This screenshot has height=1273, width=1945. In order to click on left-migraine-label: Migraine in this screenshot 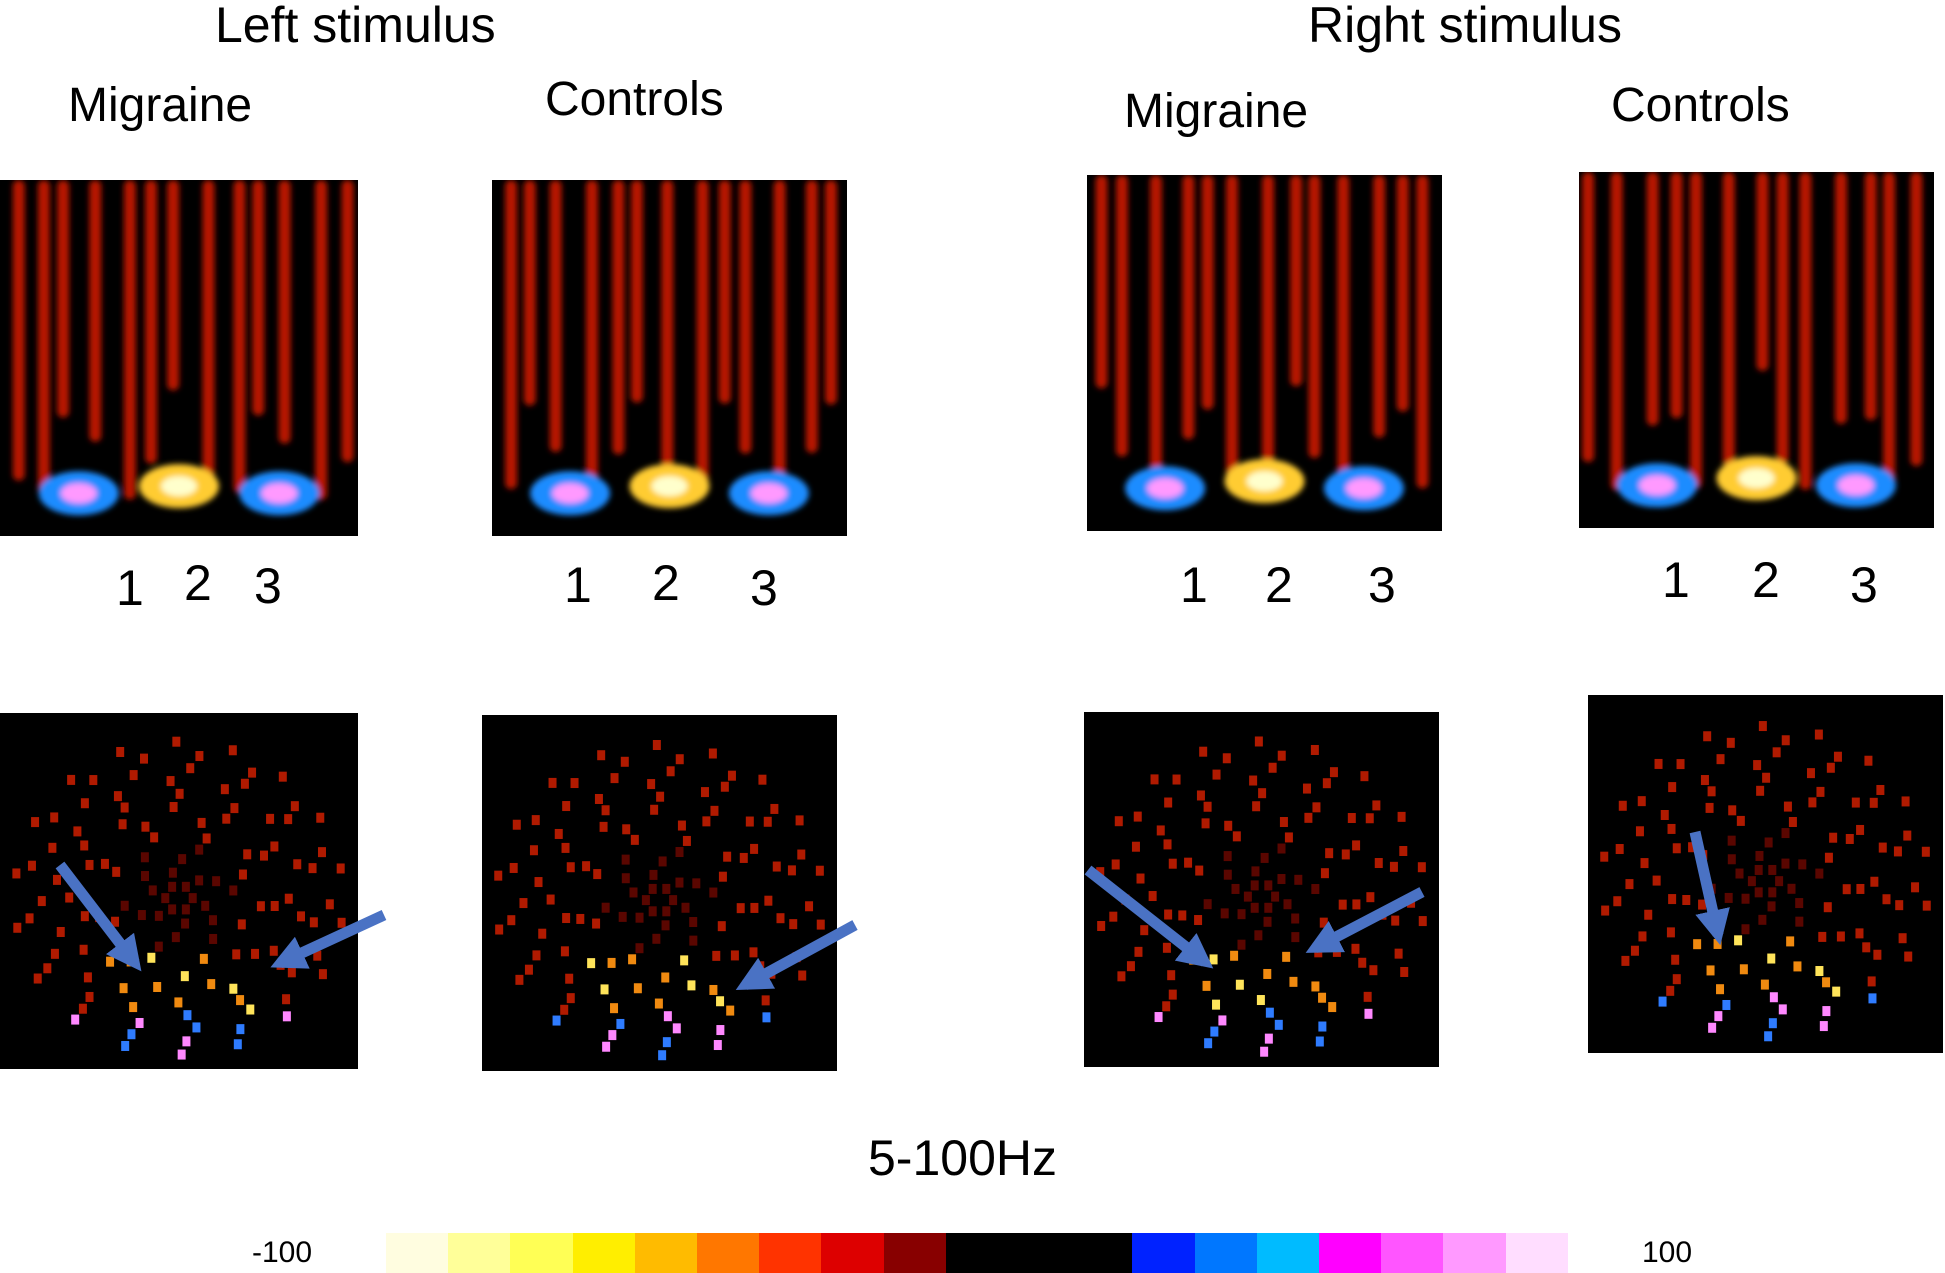, I will do `click(160, 105)`.